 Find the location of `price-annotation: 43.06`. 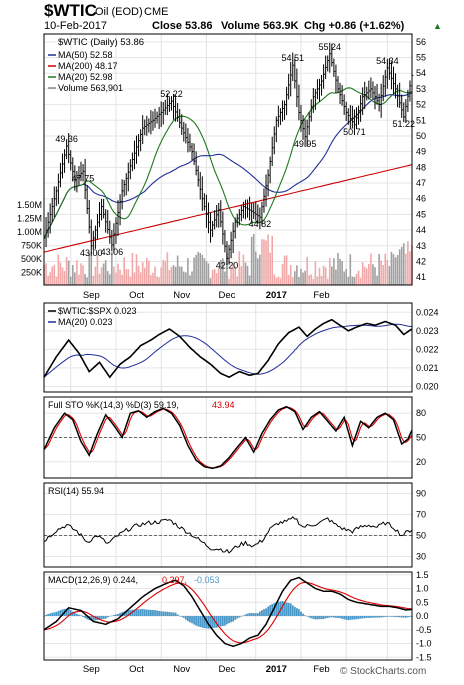

price-annotation: 43.06 is located at coordinates (112, 252).